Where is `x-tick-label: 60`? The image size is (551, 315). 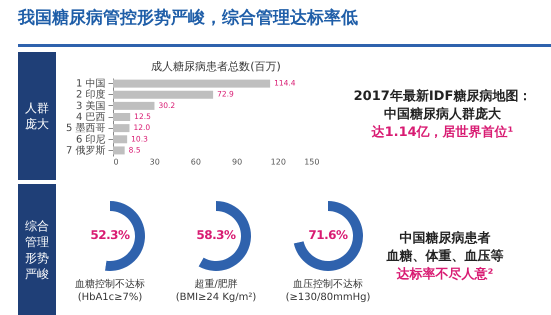 x-tick-label: 60 is located at coordinates (195, 162).